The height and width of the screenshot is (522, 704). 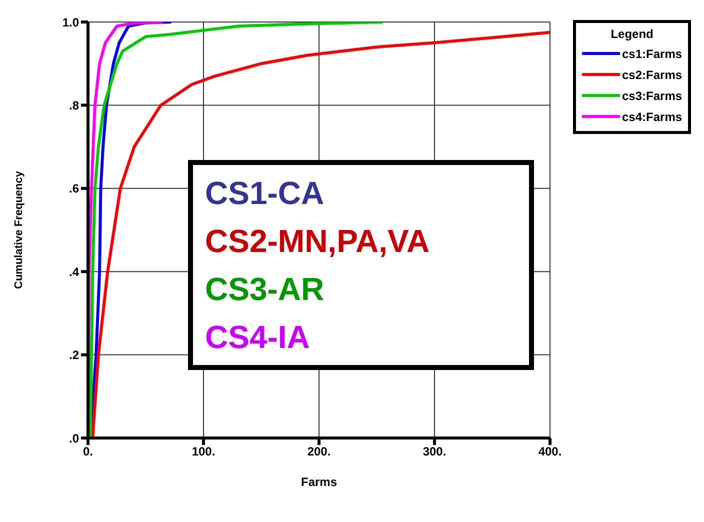 What do you see at coordinates (319, 482) in the screenshot?
I see `x-axis-title: Farms` at bounding box center [319, 482].